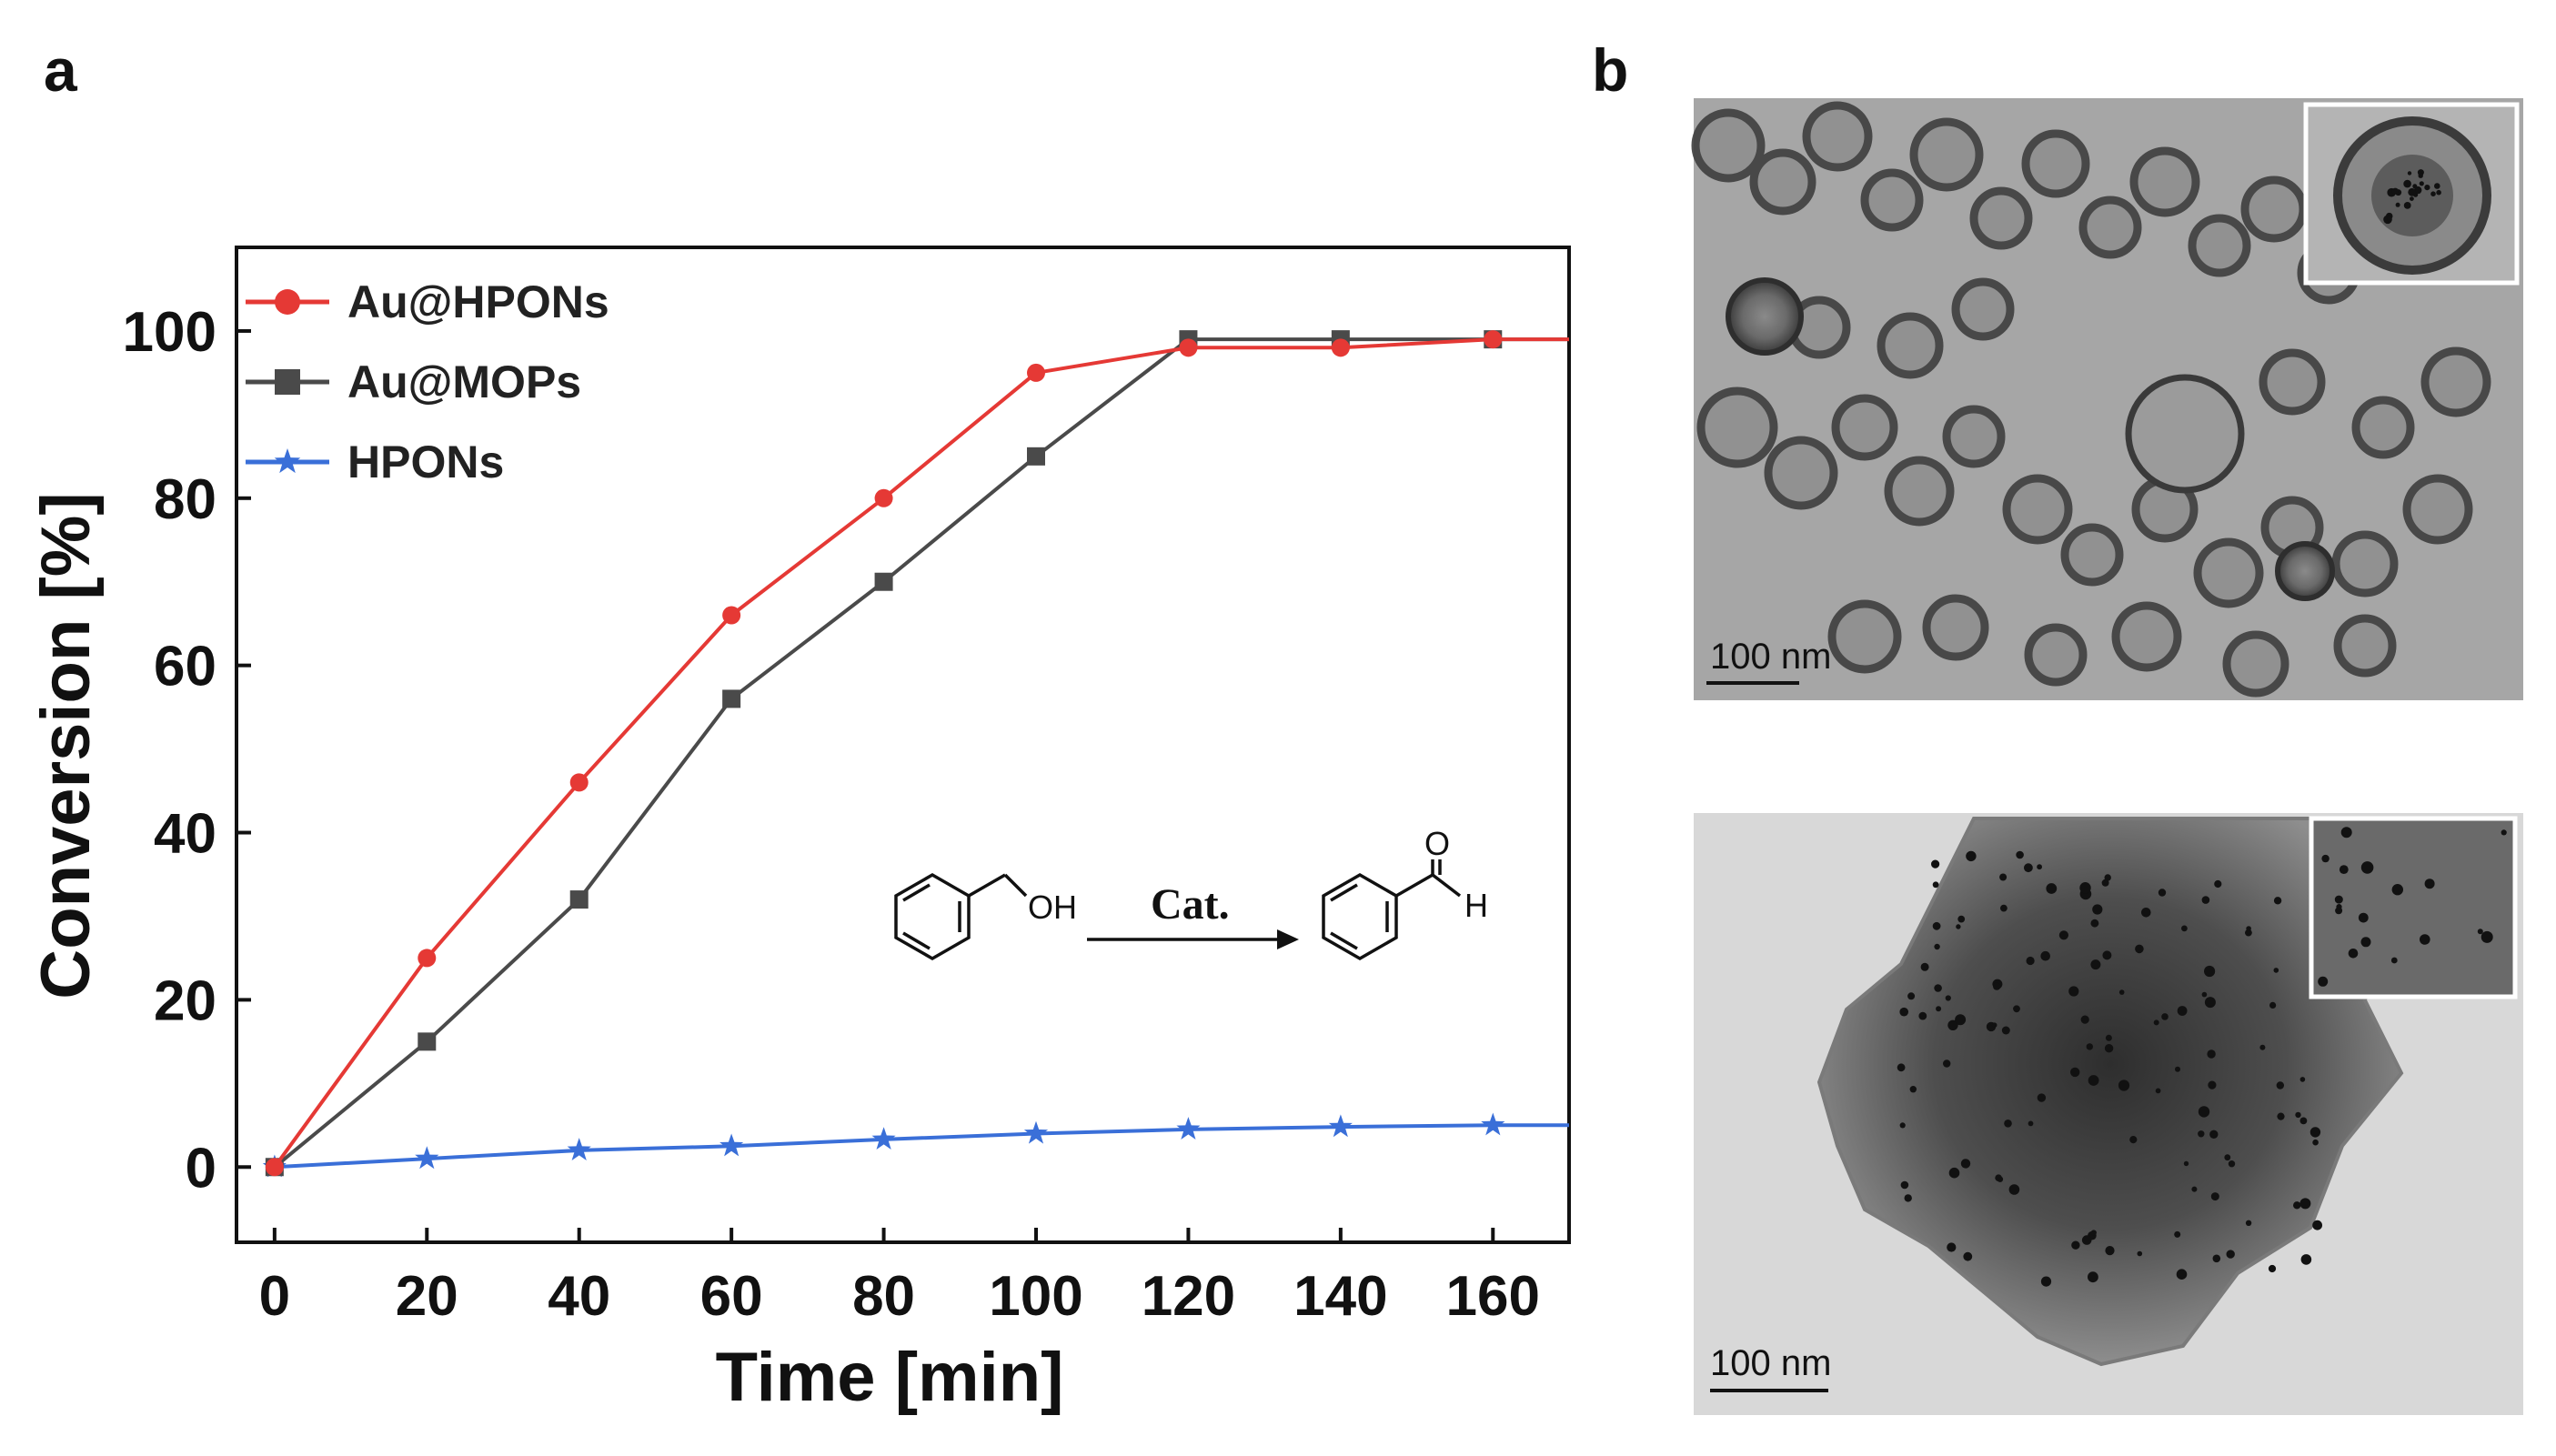 This screenshot has height=1456, width=2556. Describe the element at coordinates (185, 500) in the screenshot. I see `y-tick-label: 80` at that location.